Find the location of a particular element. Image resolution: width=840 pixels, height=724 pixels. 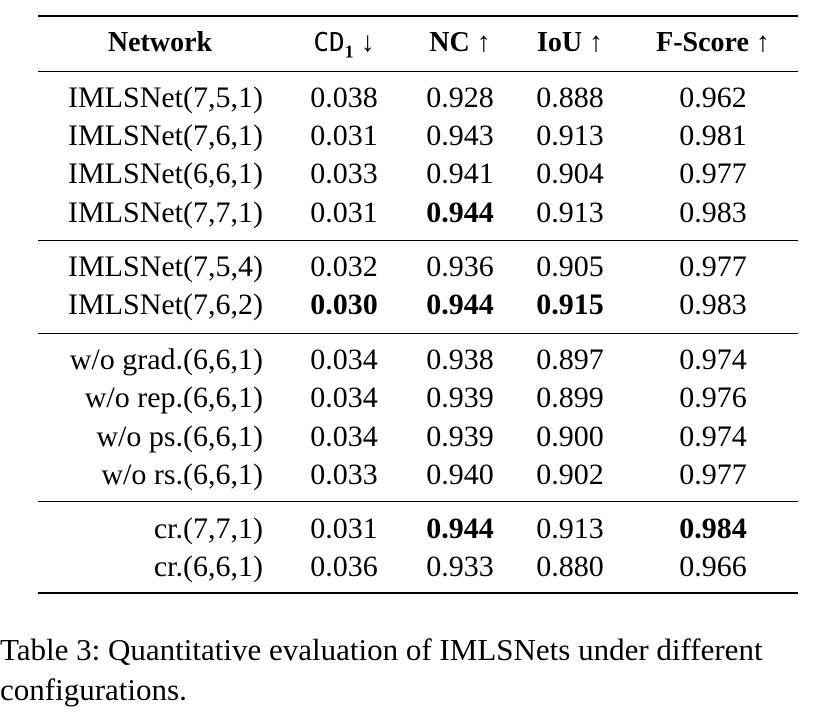

table-cell-nc: 0.933 is located at coordinates (460, 566).